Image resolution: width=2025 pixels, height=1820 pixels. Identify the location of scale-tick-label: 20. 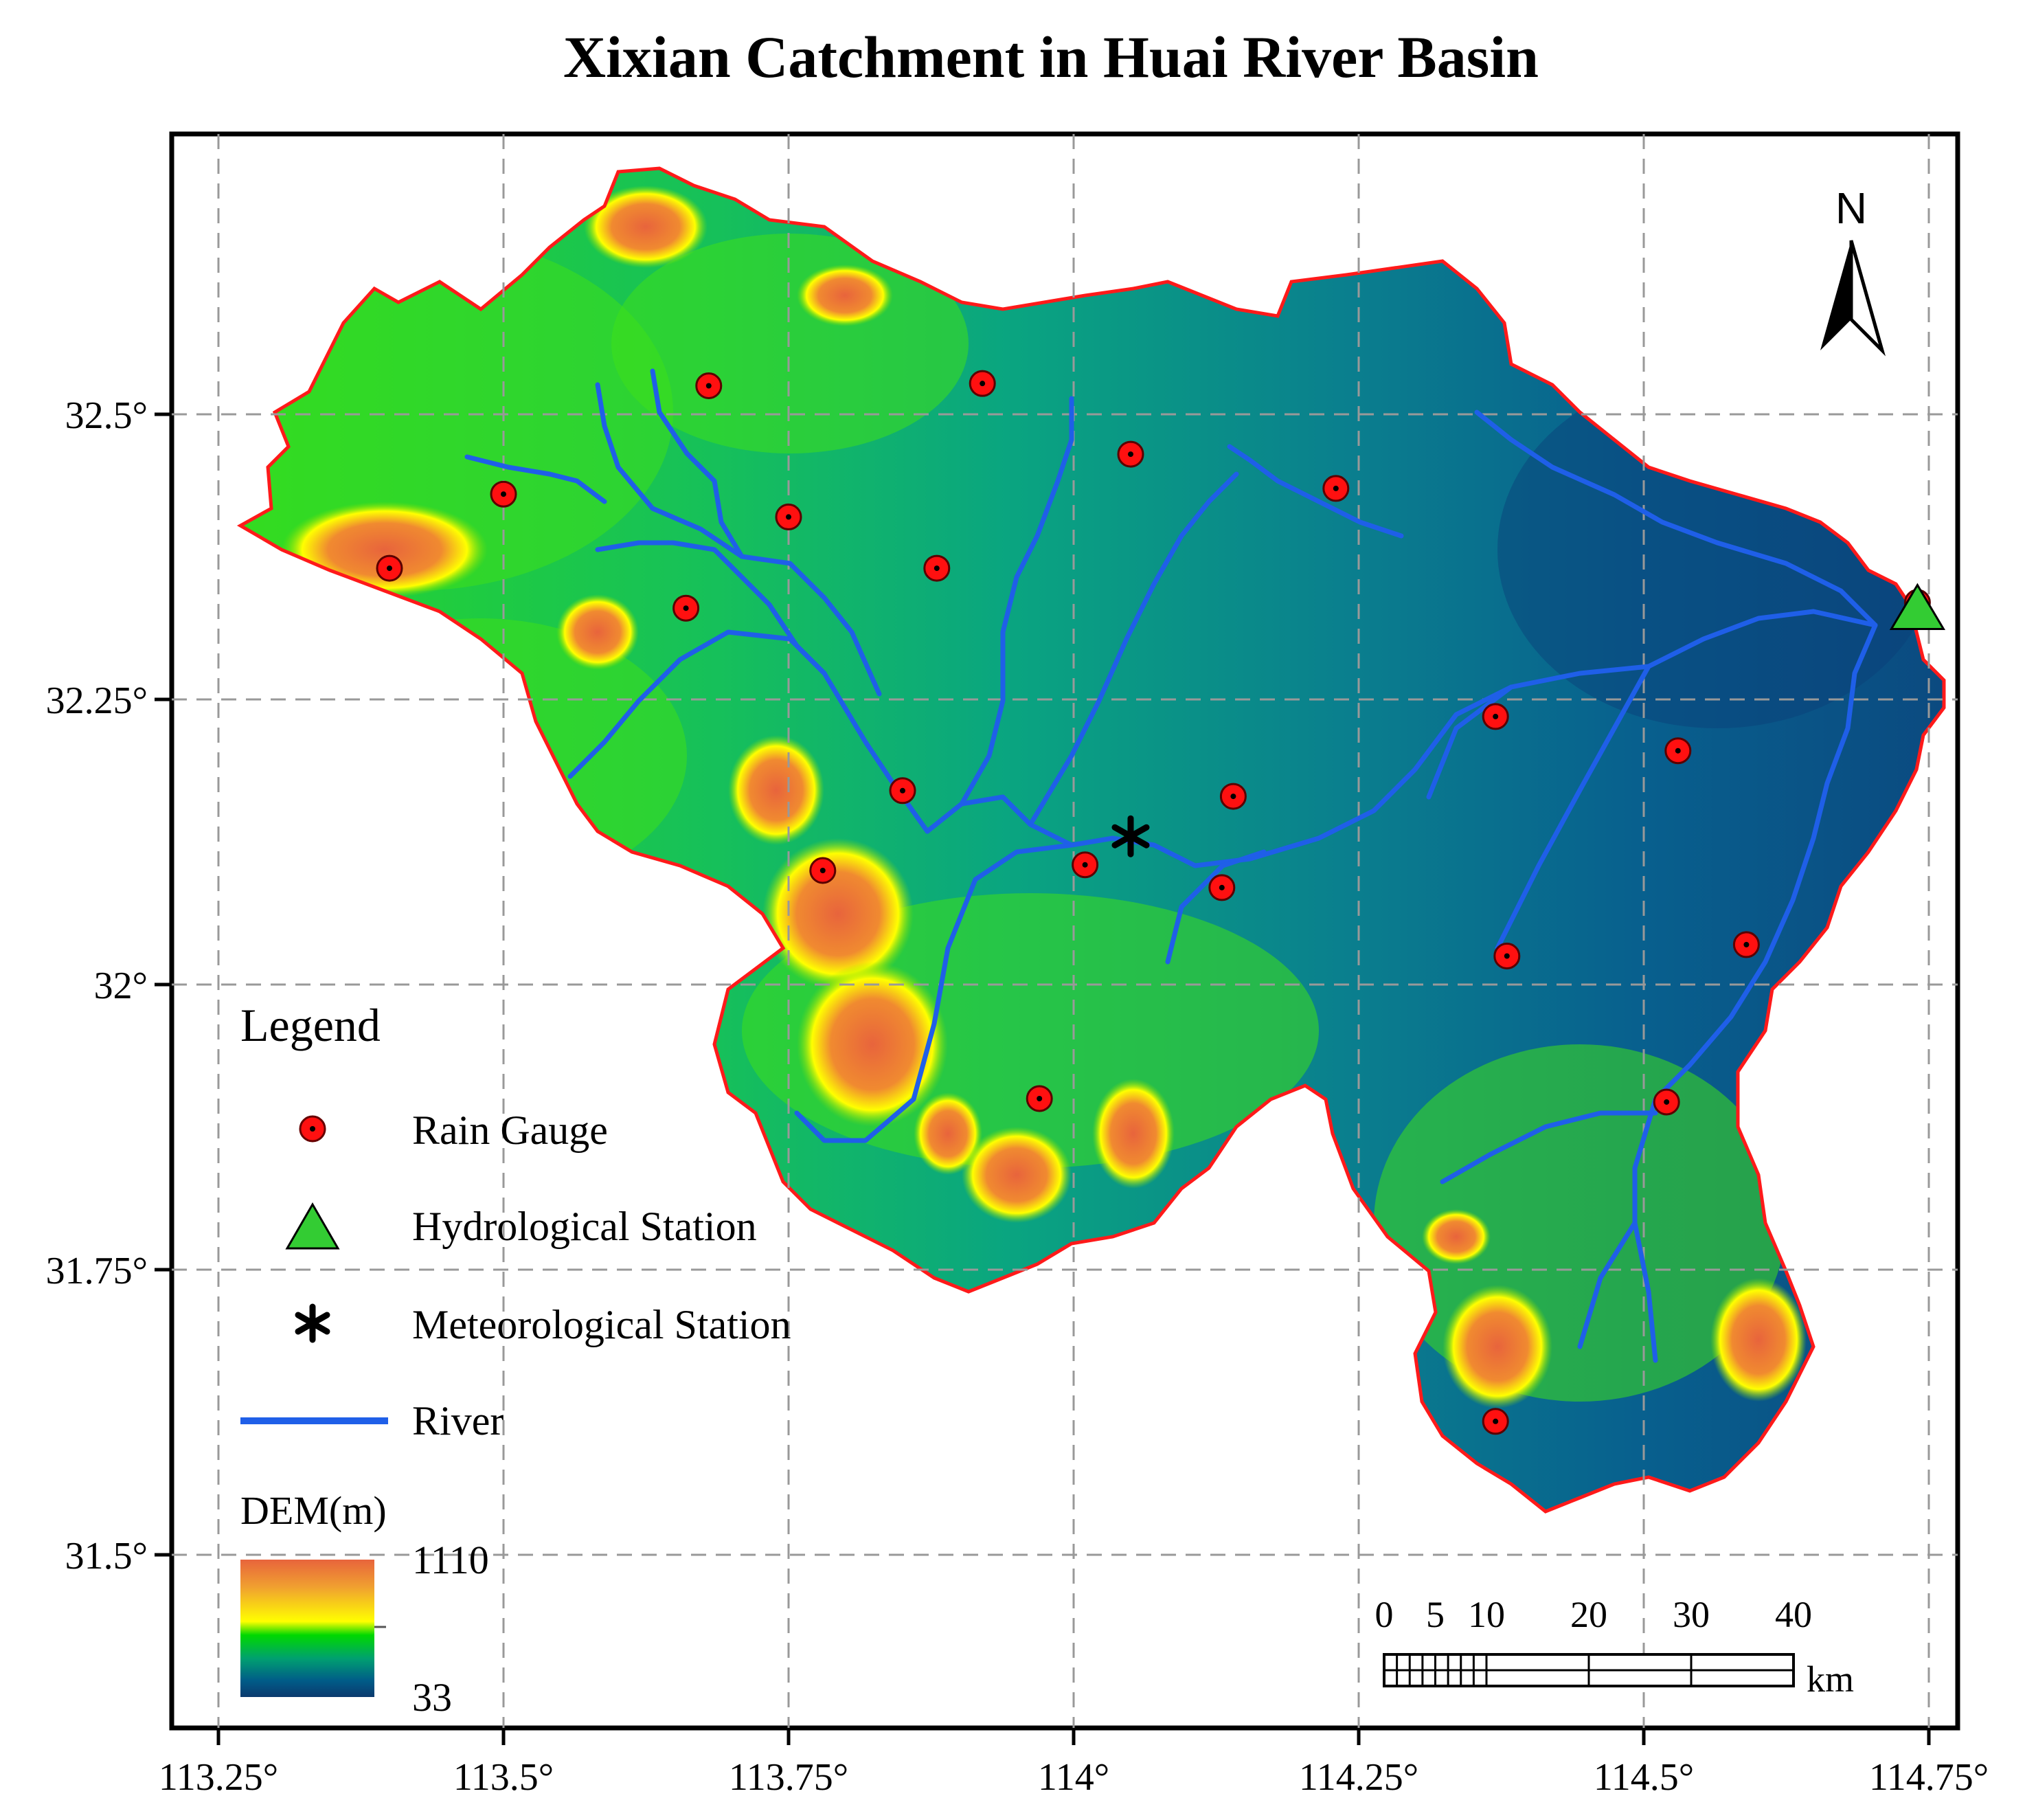
(1588, 1614).